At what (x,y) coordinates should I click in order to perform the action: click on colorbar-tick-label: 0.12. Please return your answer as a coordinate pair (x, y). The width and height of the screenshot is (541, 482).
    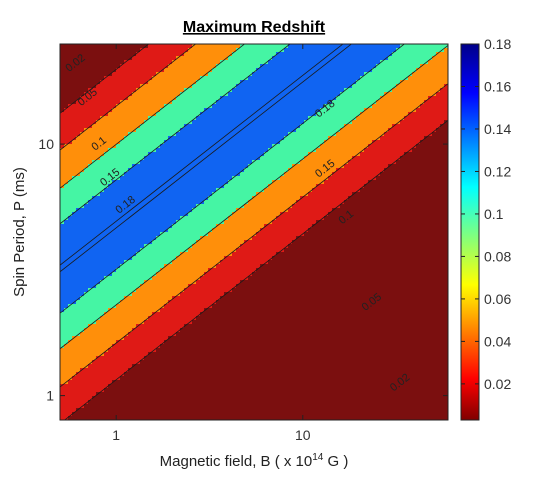
    Looking at the image, I should click on (497, 171).